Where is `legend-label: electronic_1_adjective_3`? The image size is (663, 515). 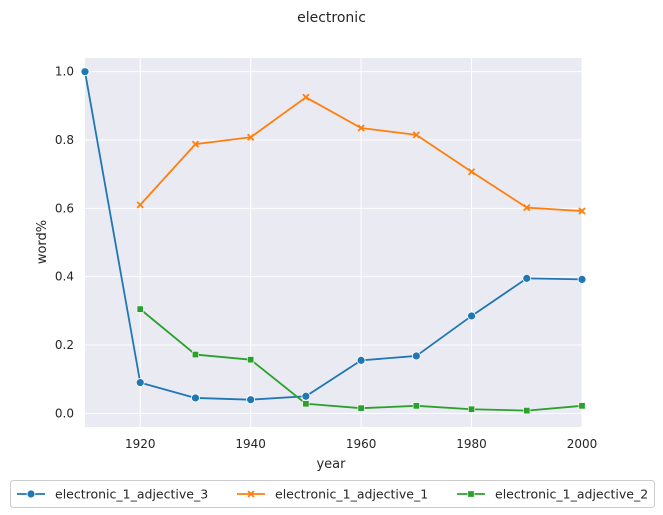 legend-label: electronic_1_adjective_3 is located at coordinates (131, 494).